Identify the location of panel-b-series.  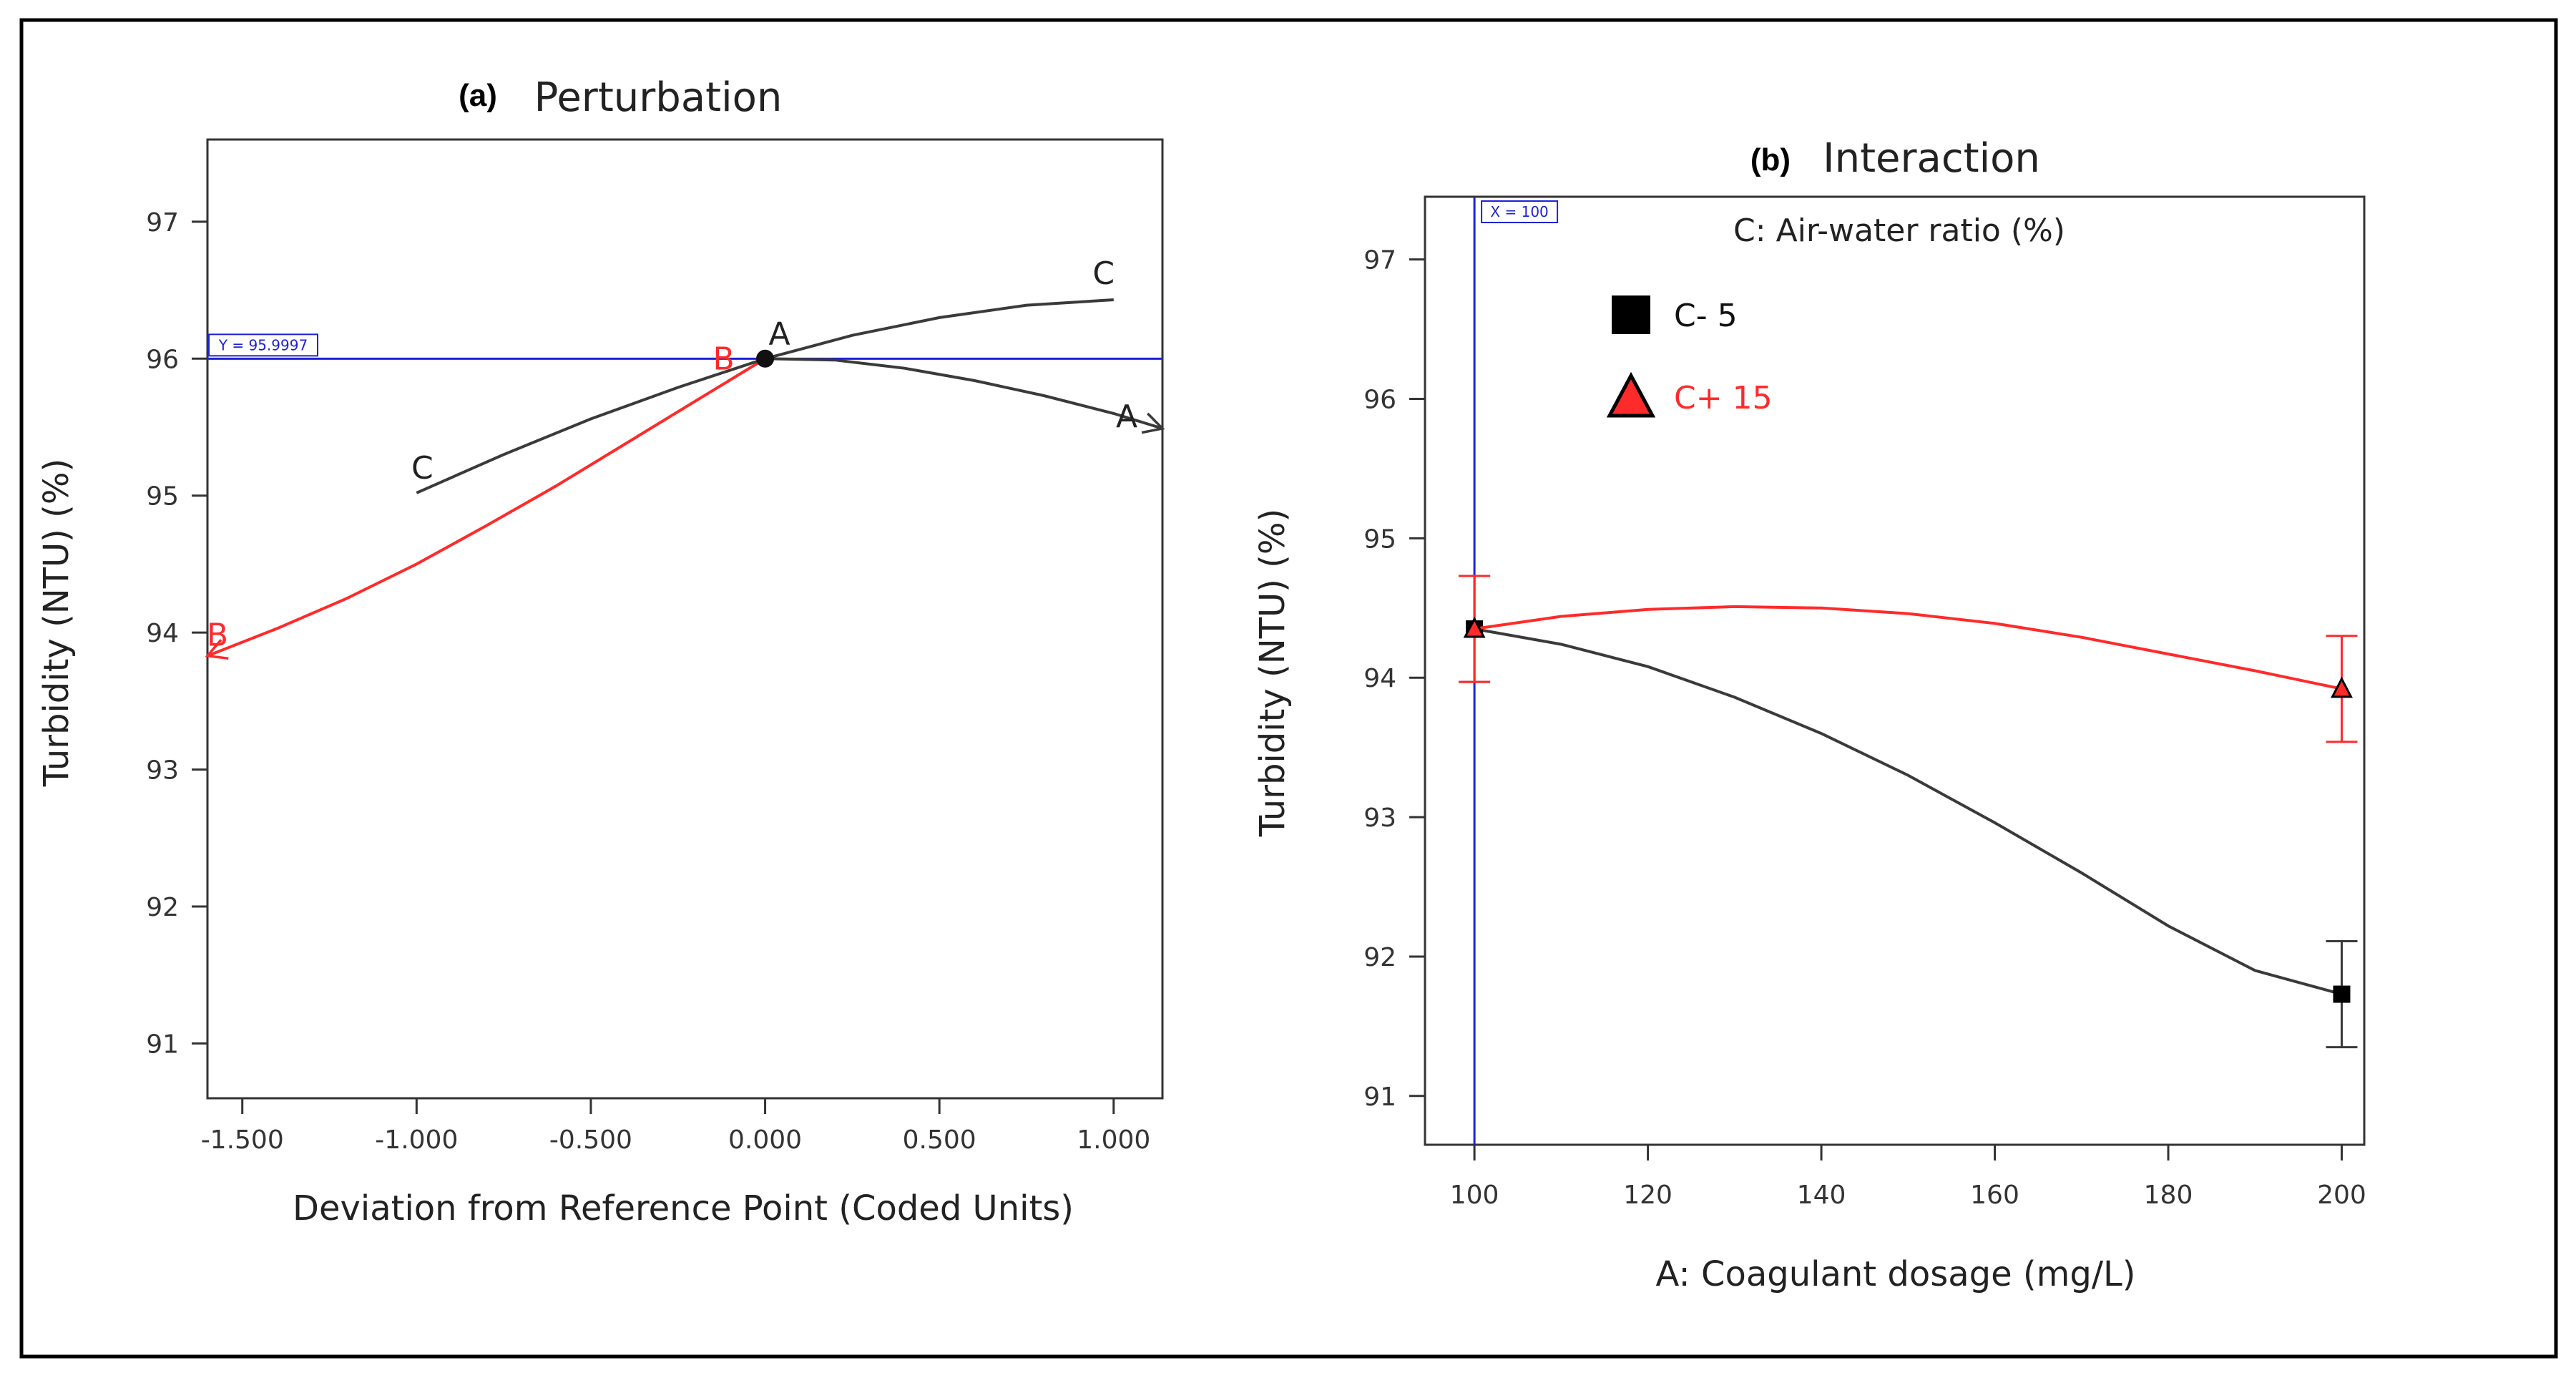
(1908, 812).